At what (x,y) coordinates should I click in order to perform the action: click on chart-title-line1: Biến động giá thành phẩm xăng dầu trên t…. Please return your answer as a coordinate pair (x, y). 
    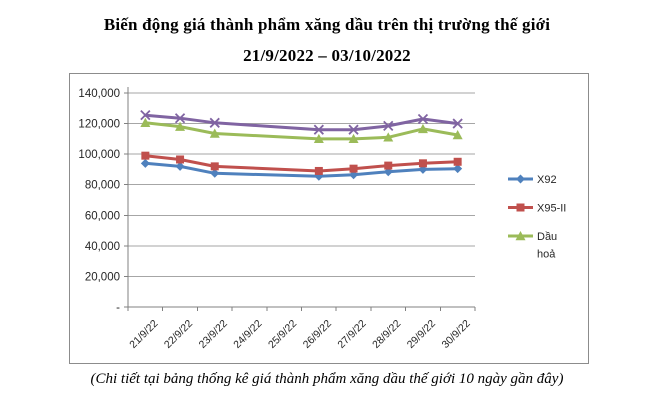
    Looking at the image, I should click on (327, 24).